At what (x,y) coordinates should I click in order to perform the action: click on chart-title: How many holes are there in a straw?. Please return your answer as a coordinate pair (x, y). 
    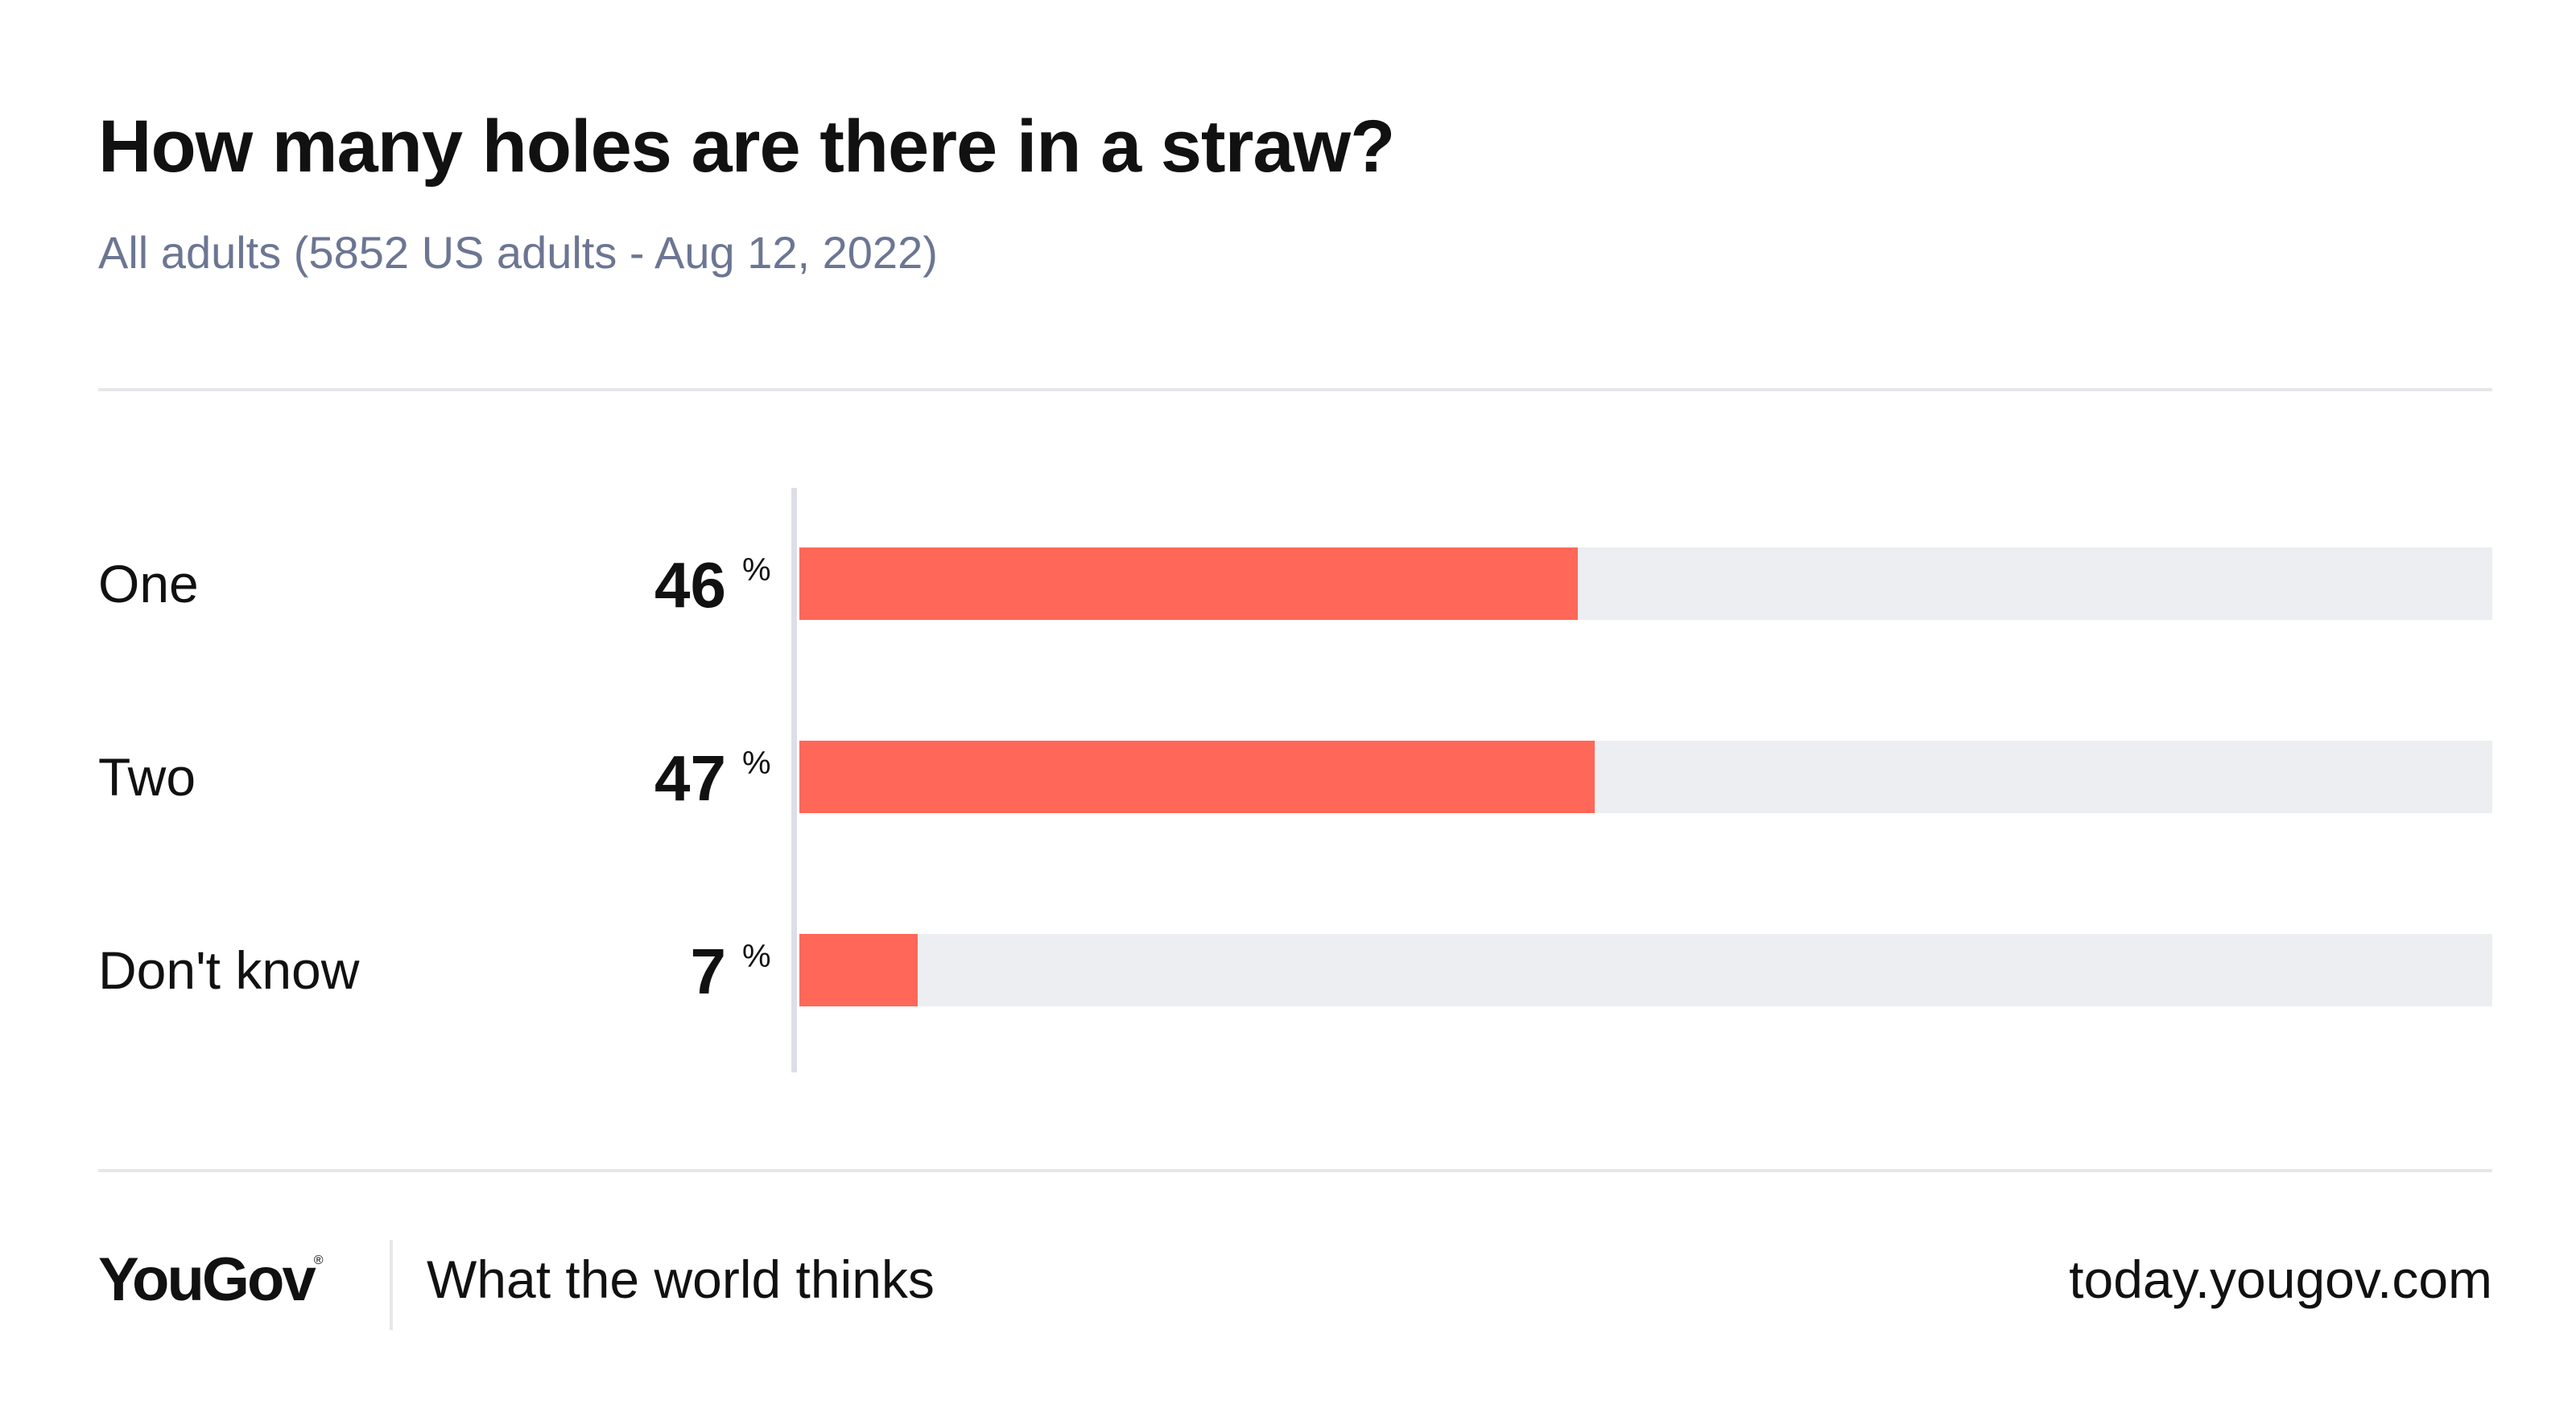
    Looking at the image, I should click on (746, 146).